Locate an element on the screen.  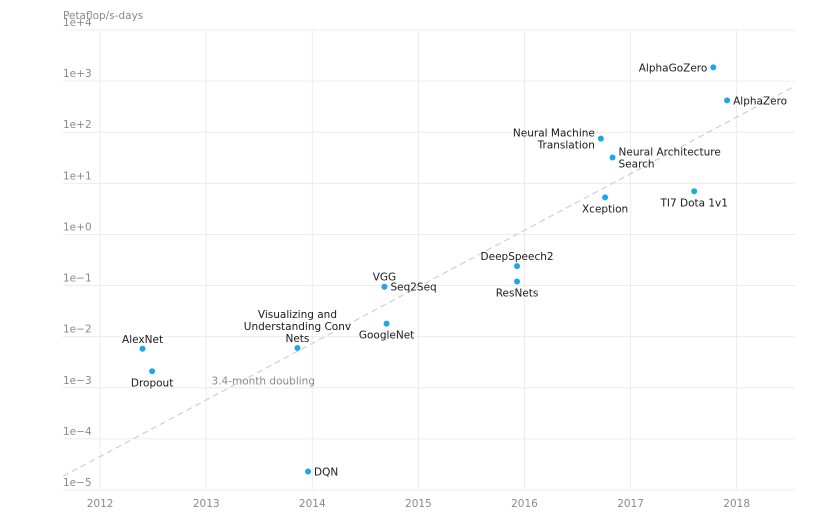
x-tick-label: 2018 is located at coordinates (736, 504).